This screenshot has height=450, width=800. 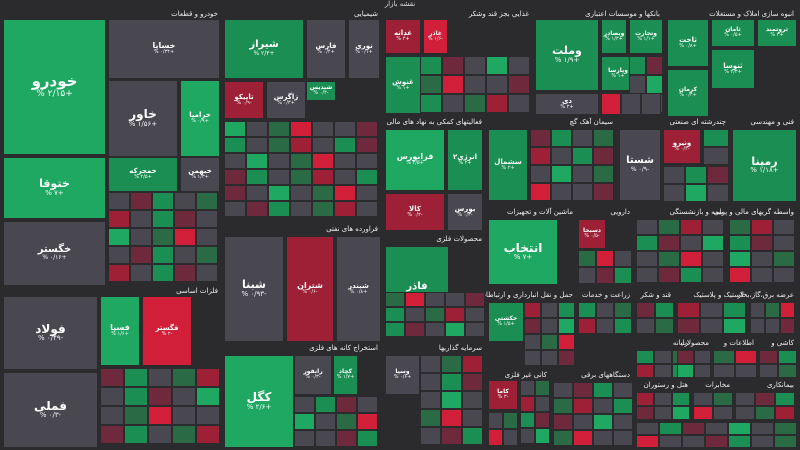 What do you see at coordinates (605, 247) in the screenshot?
I see `sector-pharma: دارویی` at bounding box center [605, 247].